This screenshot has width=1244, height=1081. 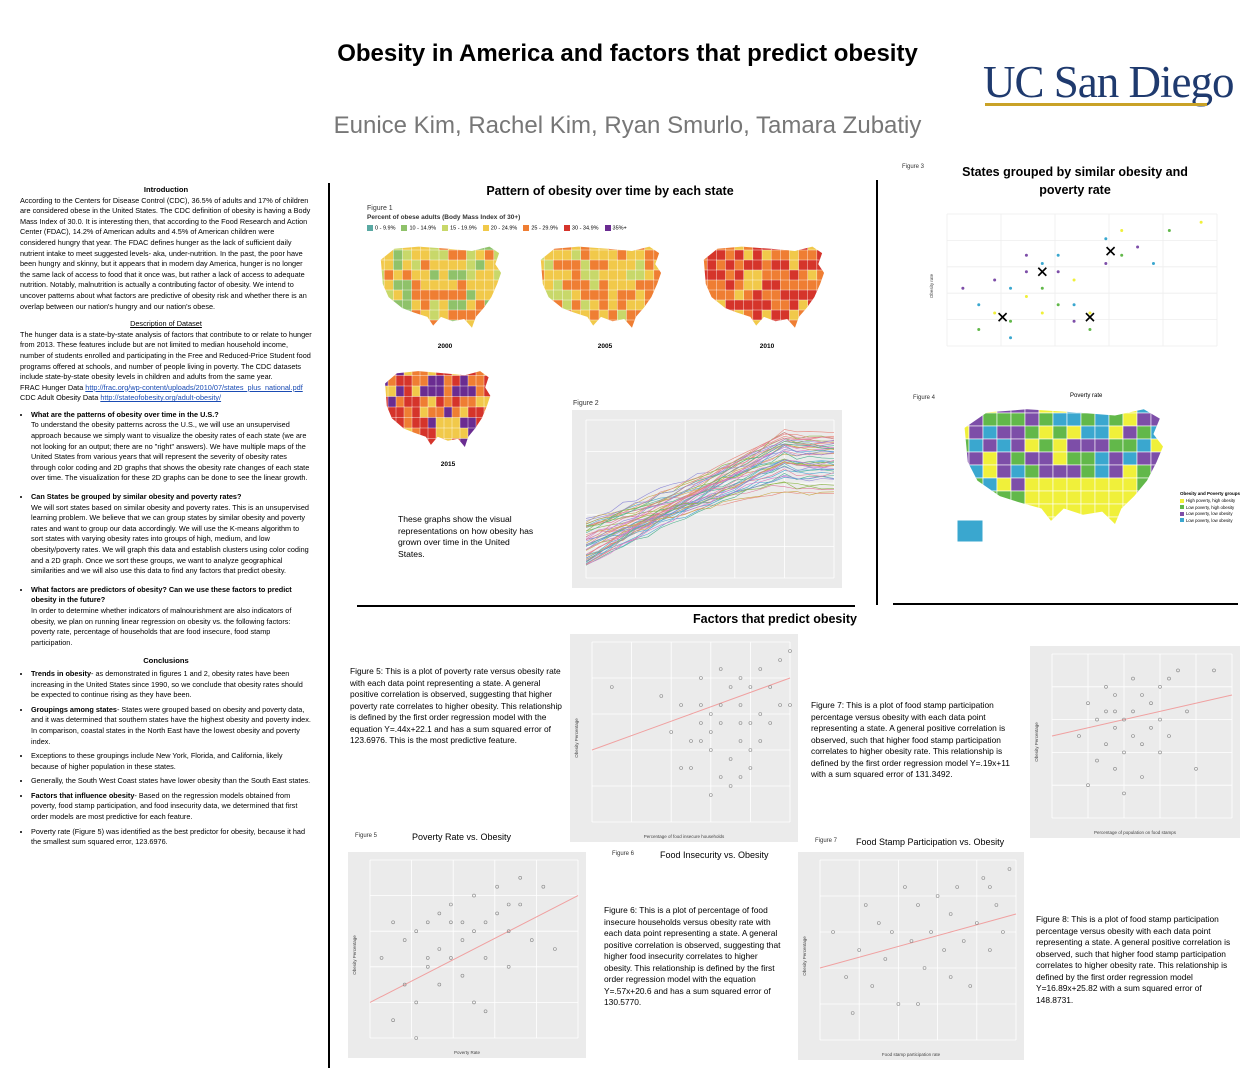 What do you see at coordinates (1075, 286) in the screenshot?
I see `fig3-kmeans-chart: Obesity rate` at bounding box center [1075, 286].